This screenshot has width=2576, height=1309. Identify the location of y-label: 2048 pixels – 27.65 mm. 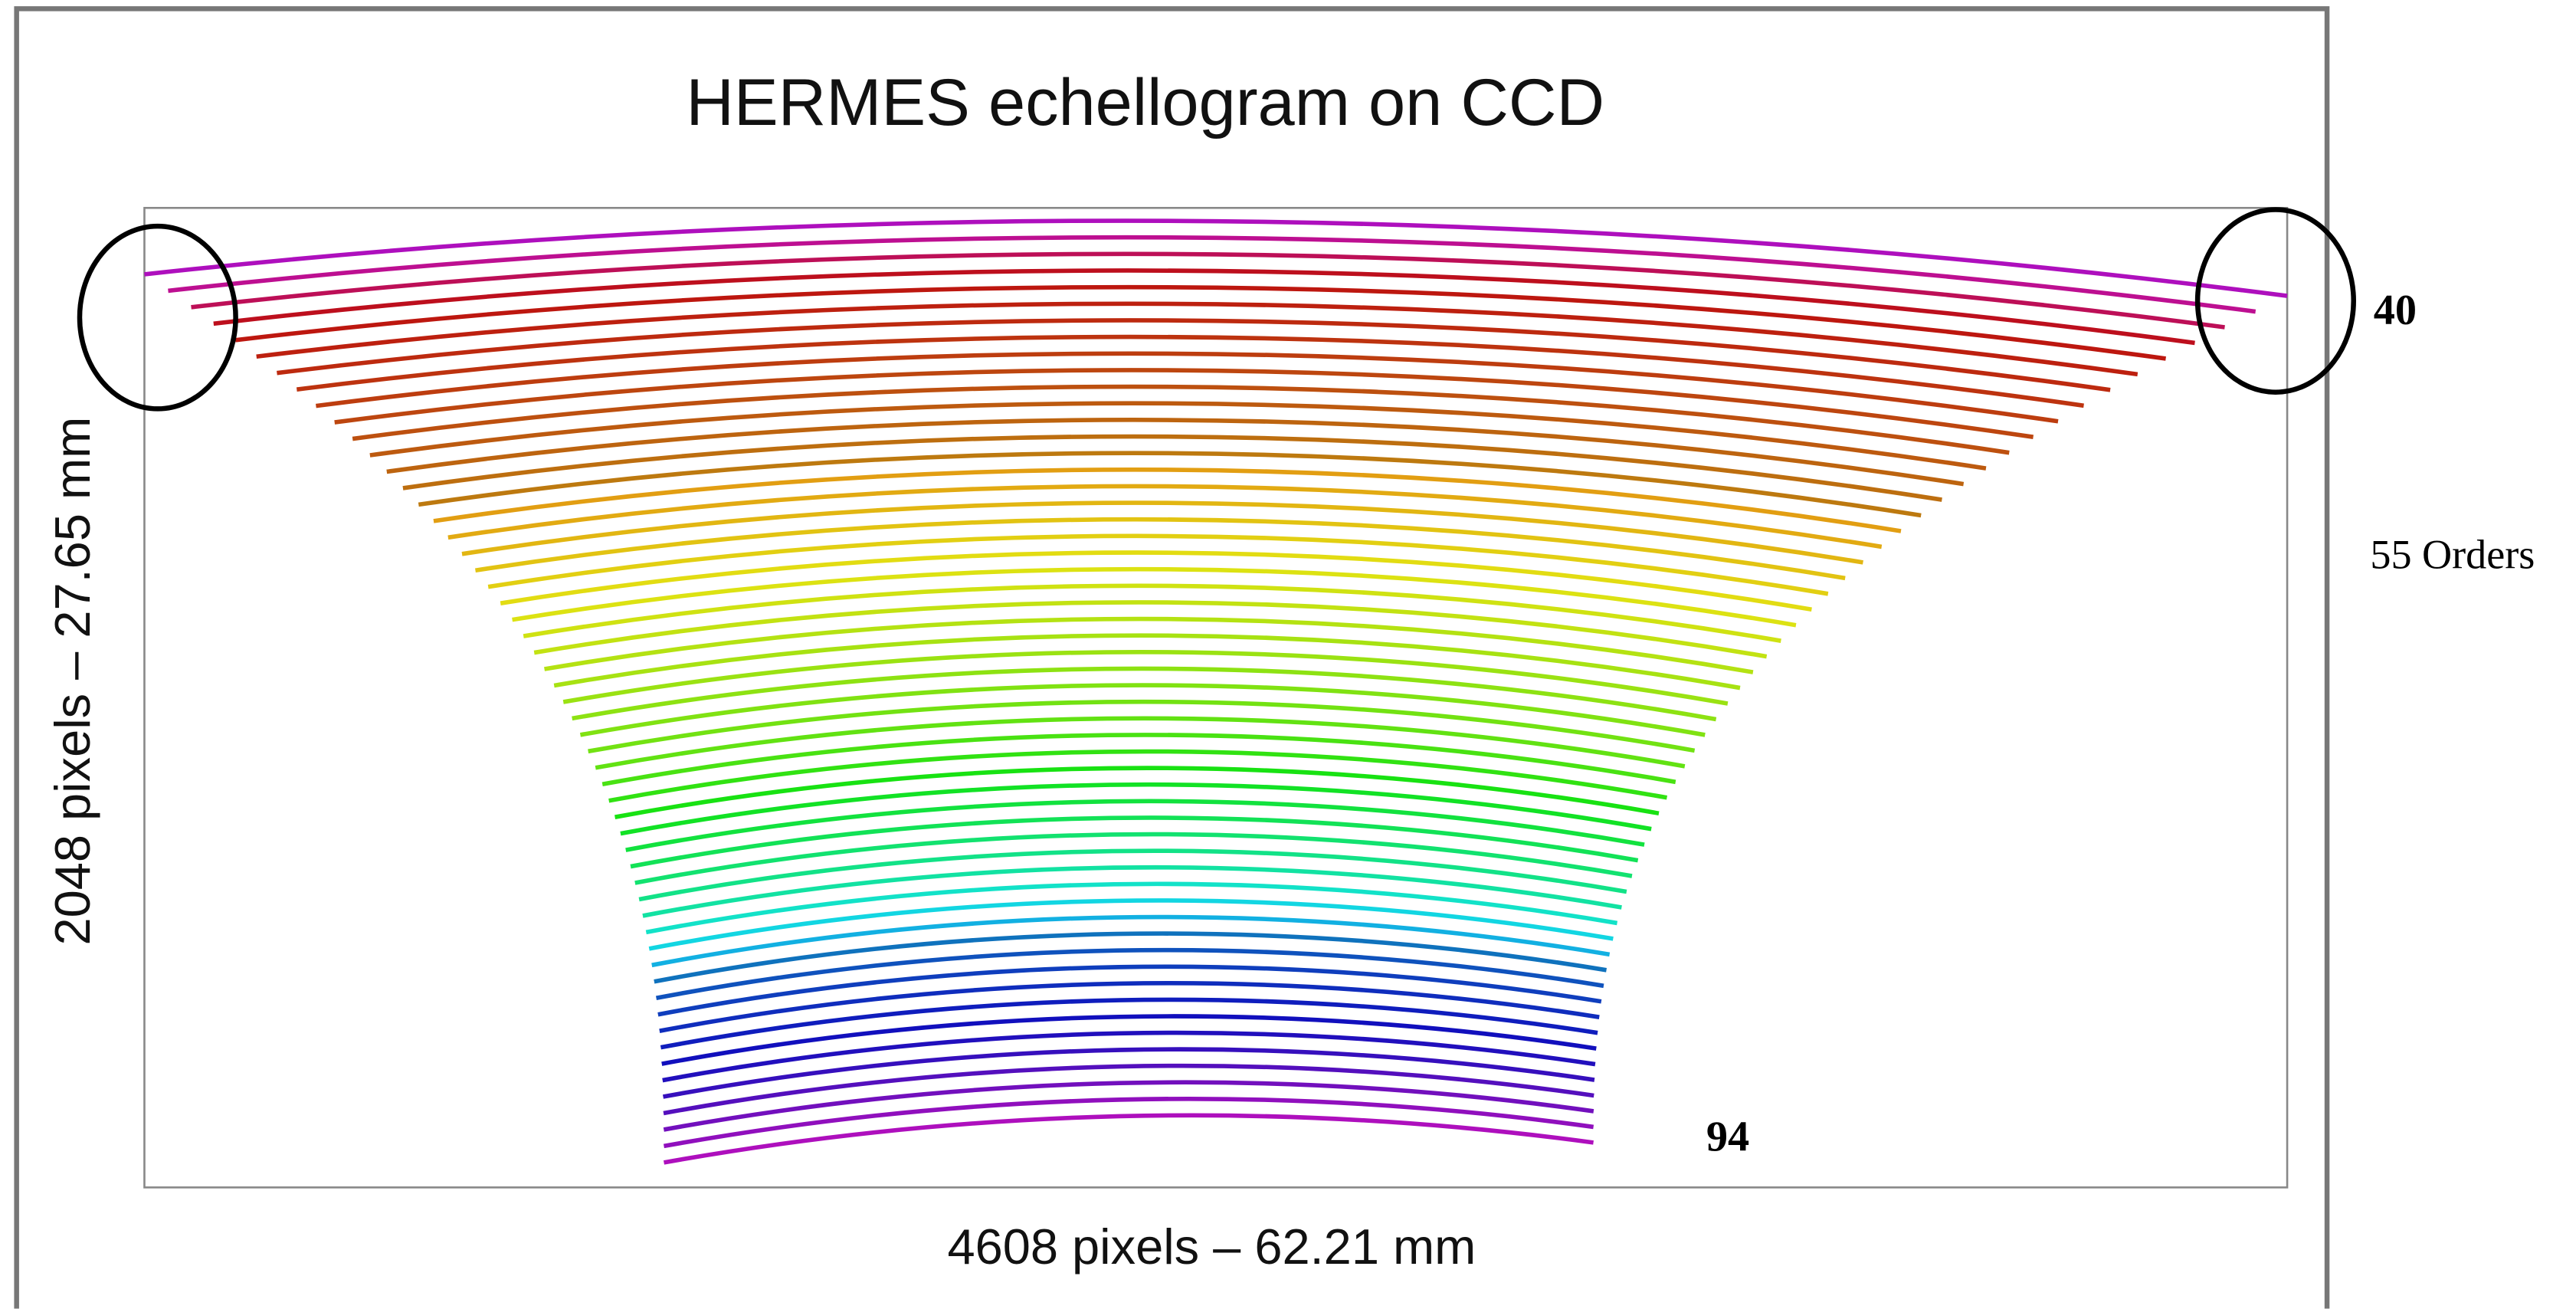
(72, 681).